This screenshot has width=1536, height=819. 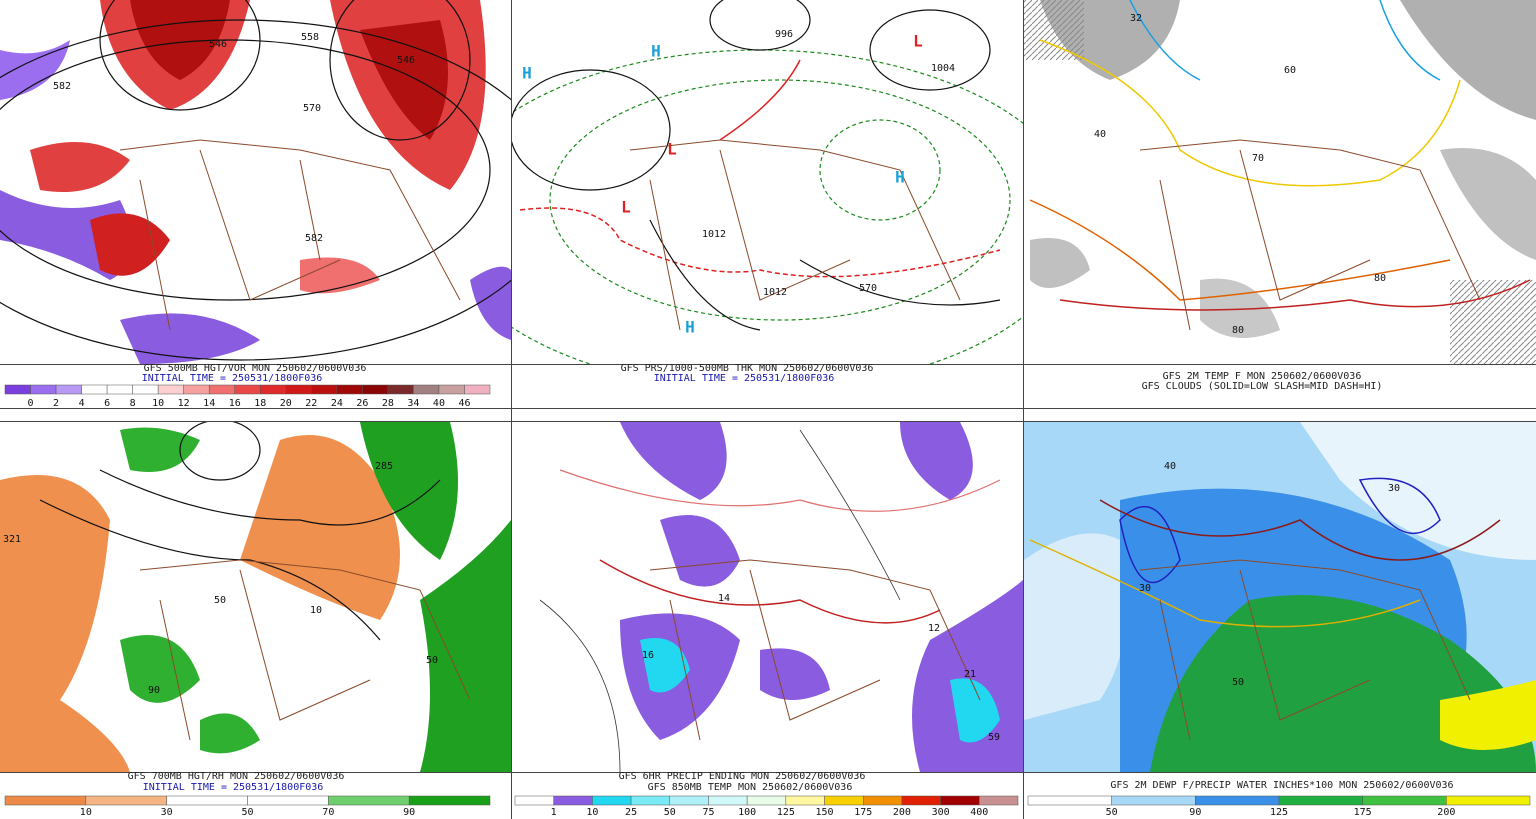 What do you see at coordinates (554, 812) in the screenshot?
I see `colorbar-label: 1` at bounding box center [554, 812].